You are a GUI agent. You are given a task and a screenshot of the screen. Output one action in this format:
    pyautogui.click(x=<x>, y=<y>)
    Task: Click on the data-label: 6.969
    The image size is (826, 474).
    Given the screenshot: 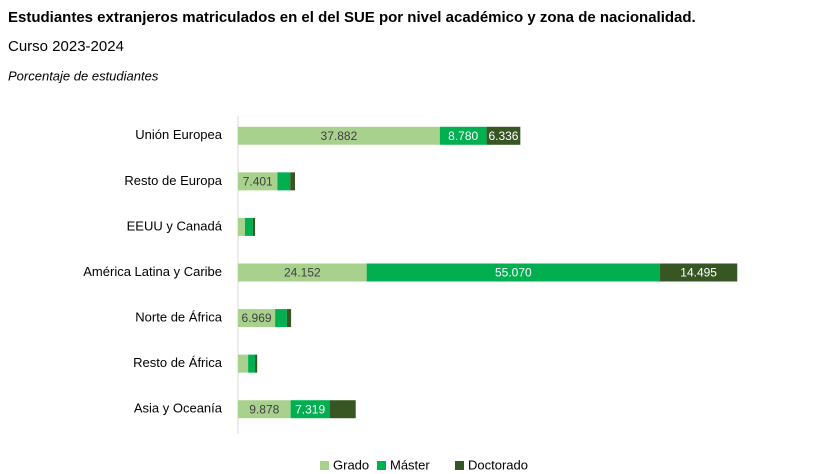 What is the action you would take?
    pyautogui.click(x=257, y=318)
    